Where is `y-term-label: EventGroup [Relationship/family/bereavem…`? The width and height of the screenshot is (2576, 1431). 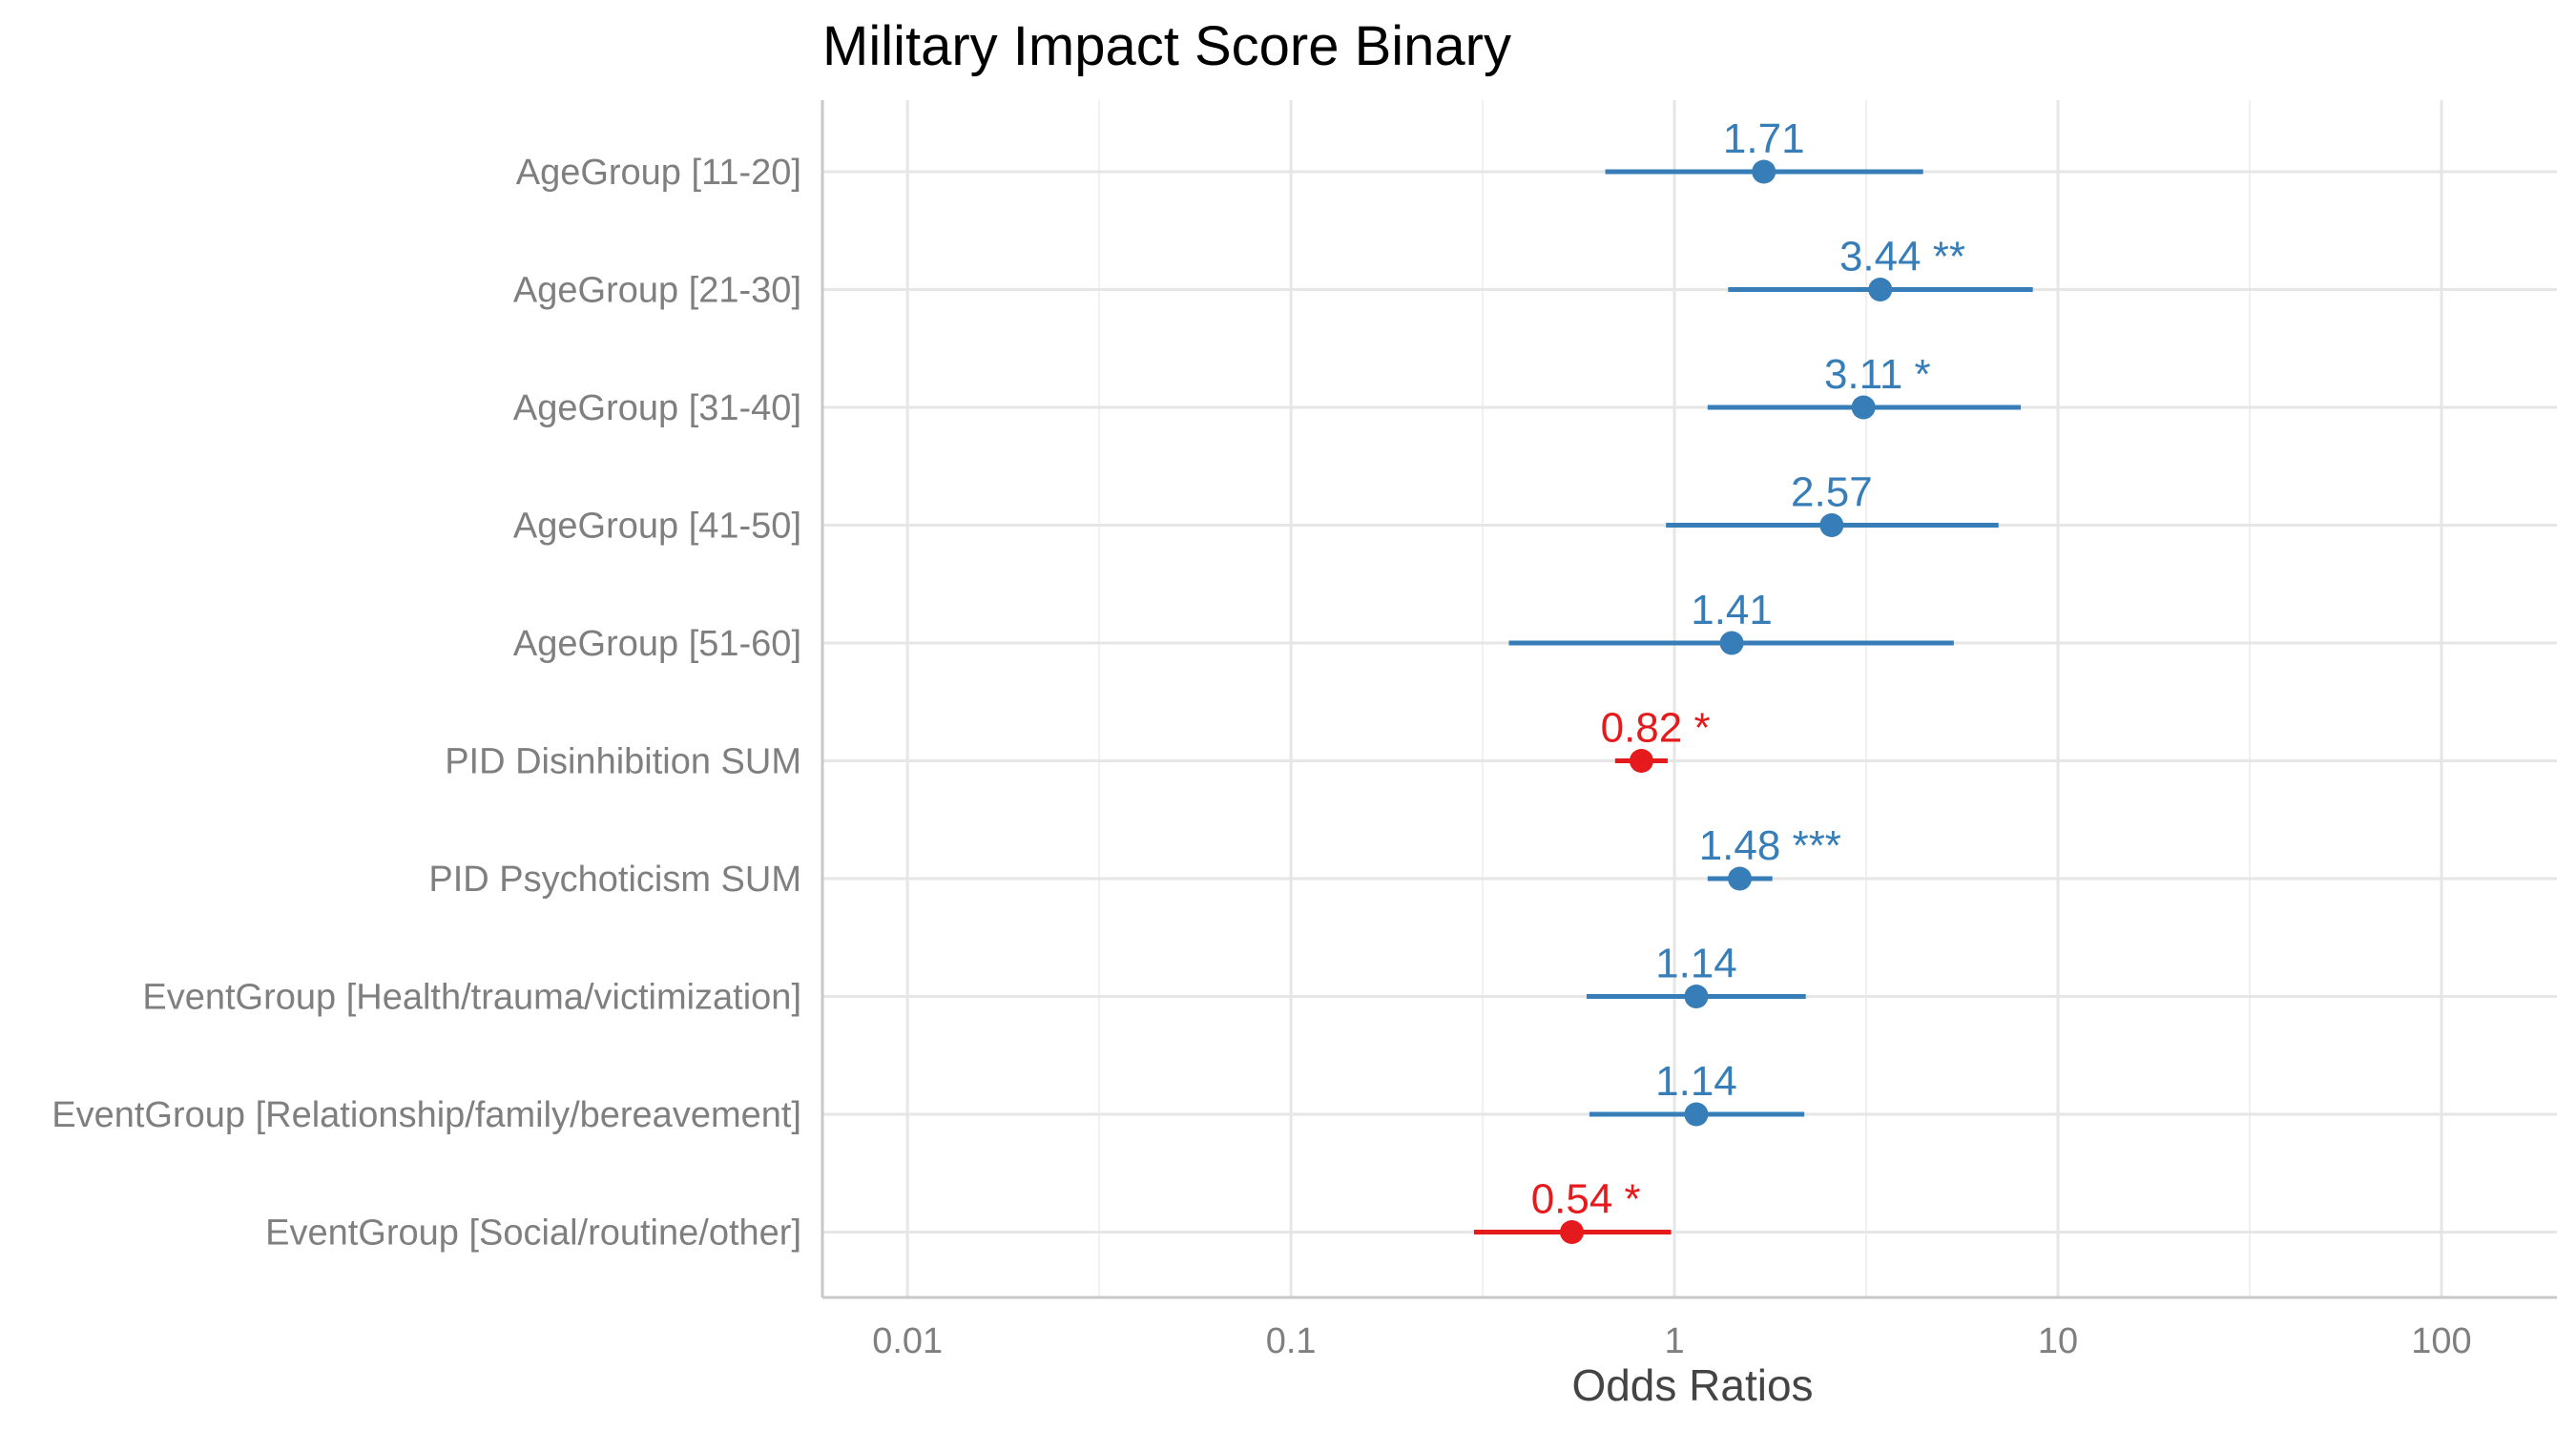 y-term-label: EventGroup [Relationship/family/bereavem… is located at coordinates (426, 1115).